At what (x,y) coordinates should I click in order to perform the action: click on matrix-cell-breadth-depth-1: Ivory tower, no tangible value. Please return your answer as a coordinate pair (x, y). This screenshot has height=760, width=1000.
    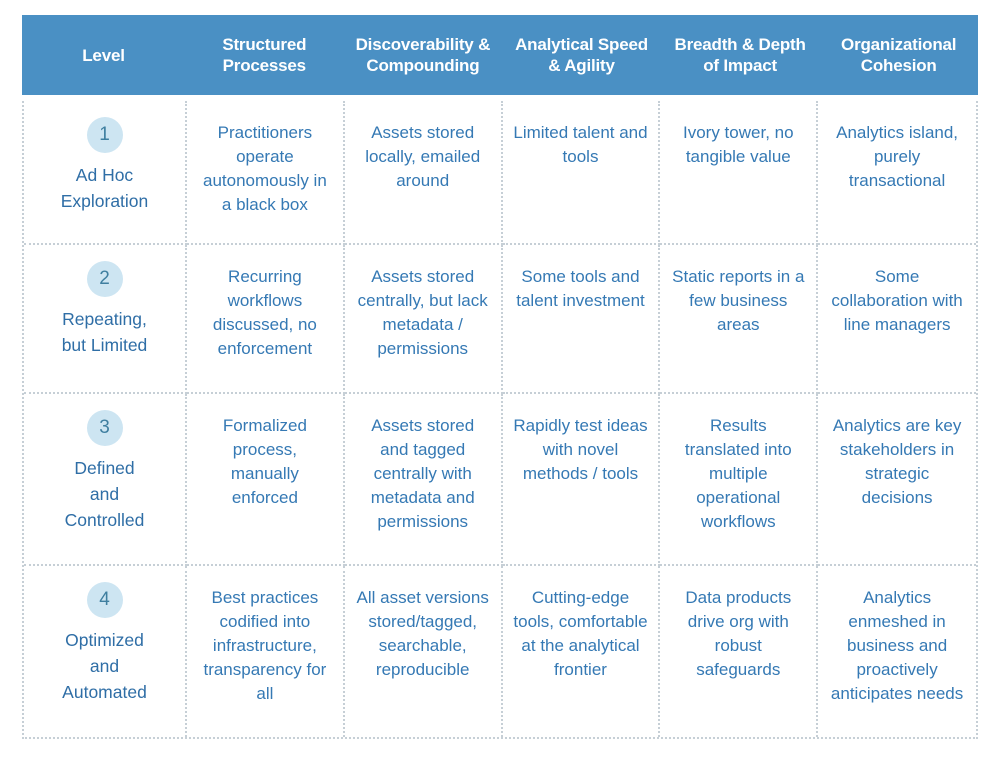
    Looking at the image, I should click on (739, 173).